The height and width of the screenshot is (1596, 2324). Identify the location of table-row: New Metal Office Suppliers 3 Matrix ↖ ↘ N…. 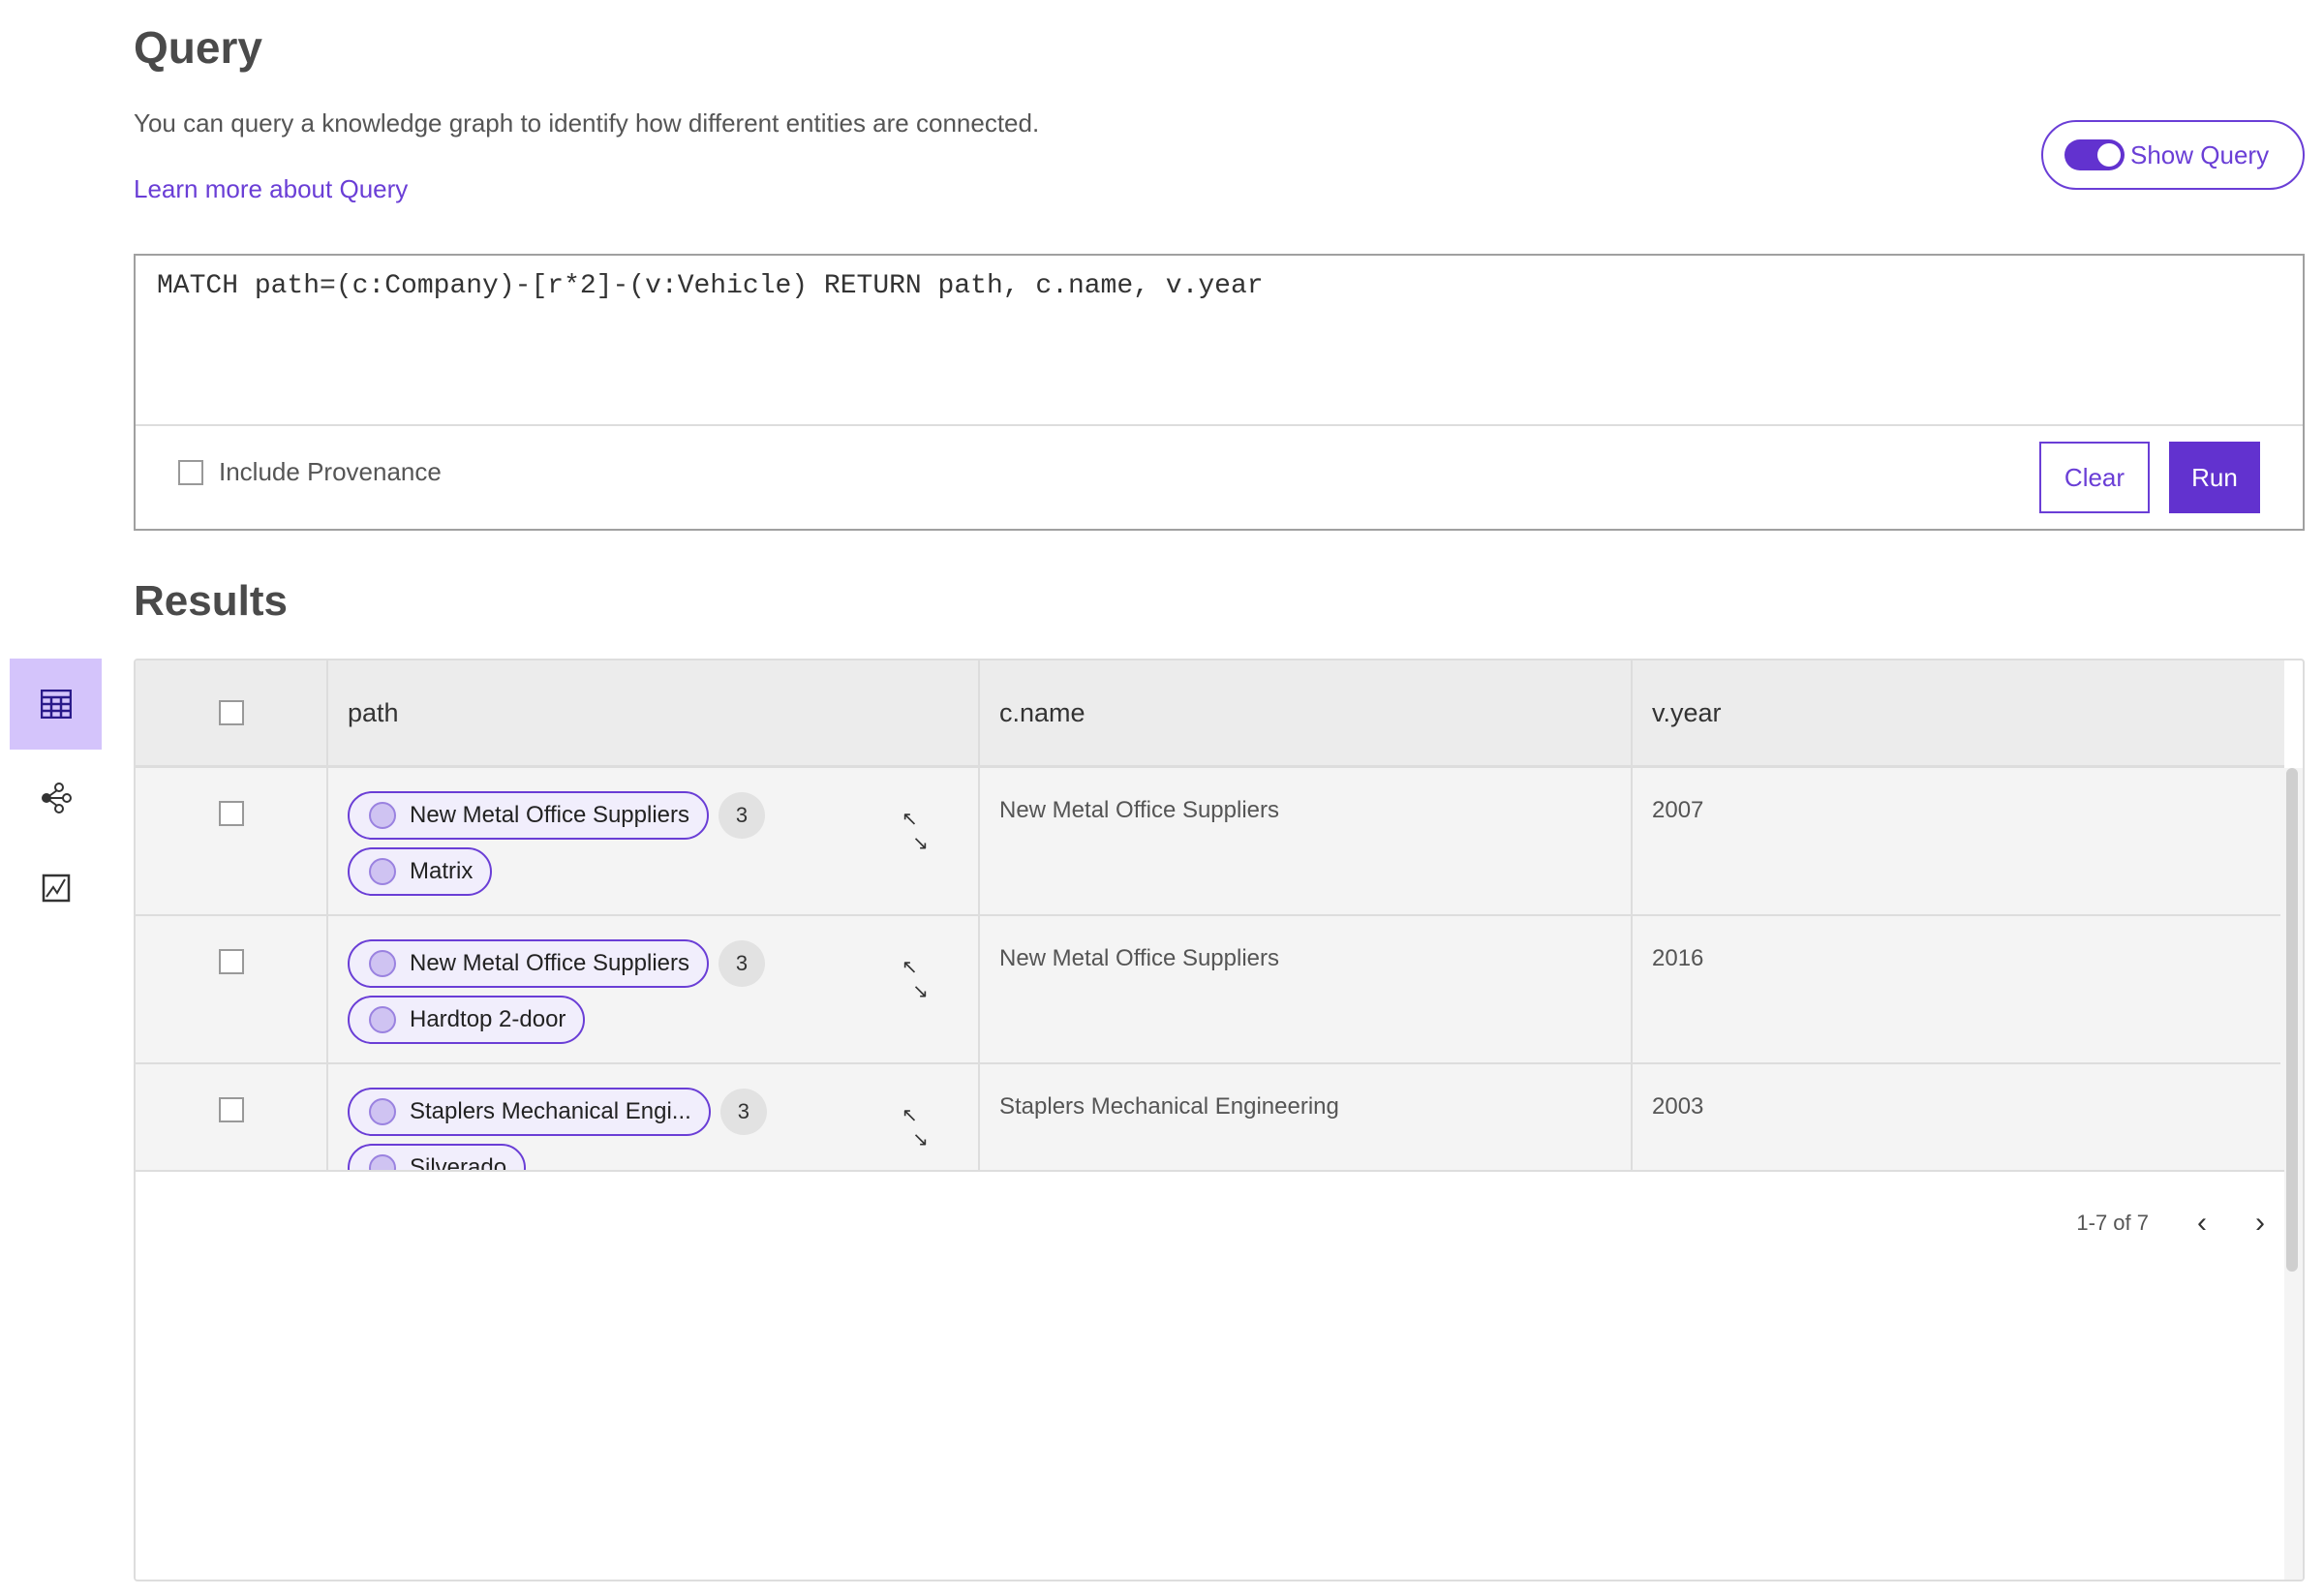
(1210, 842).